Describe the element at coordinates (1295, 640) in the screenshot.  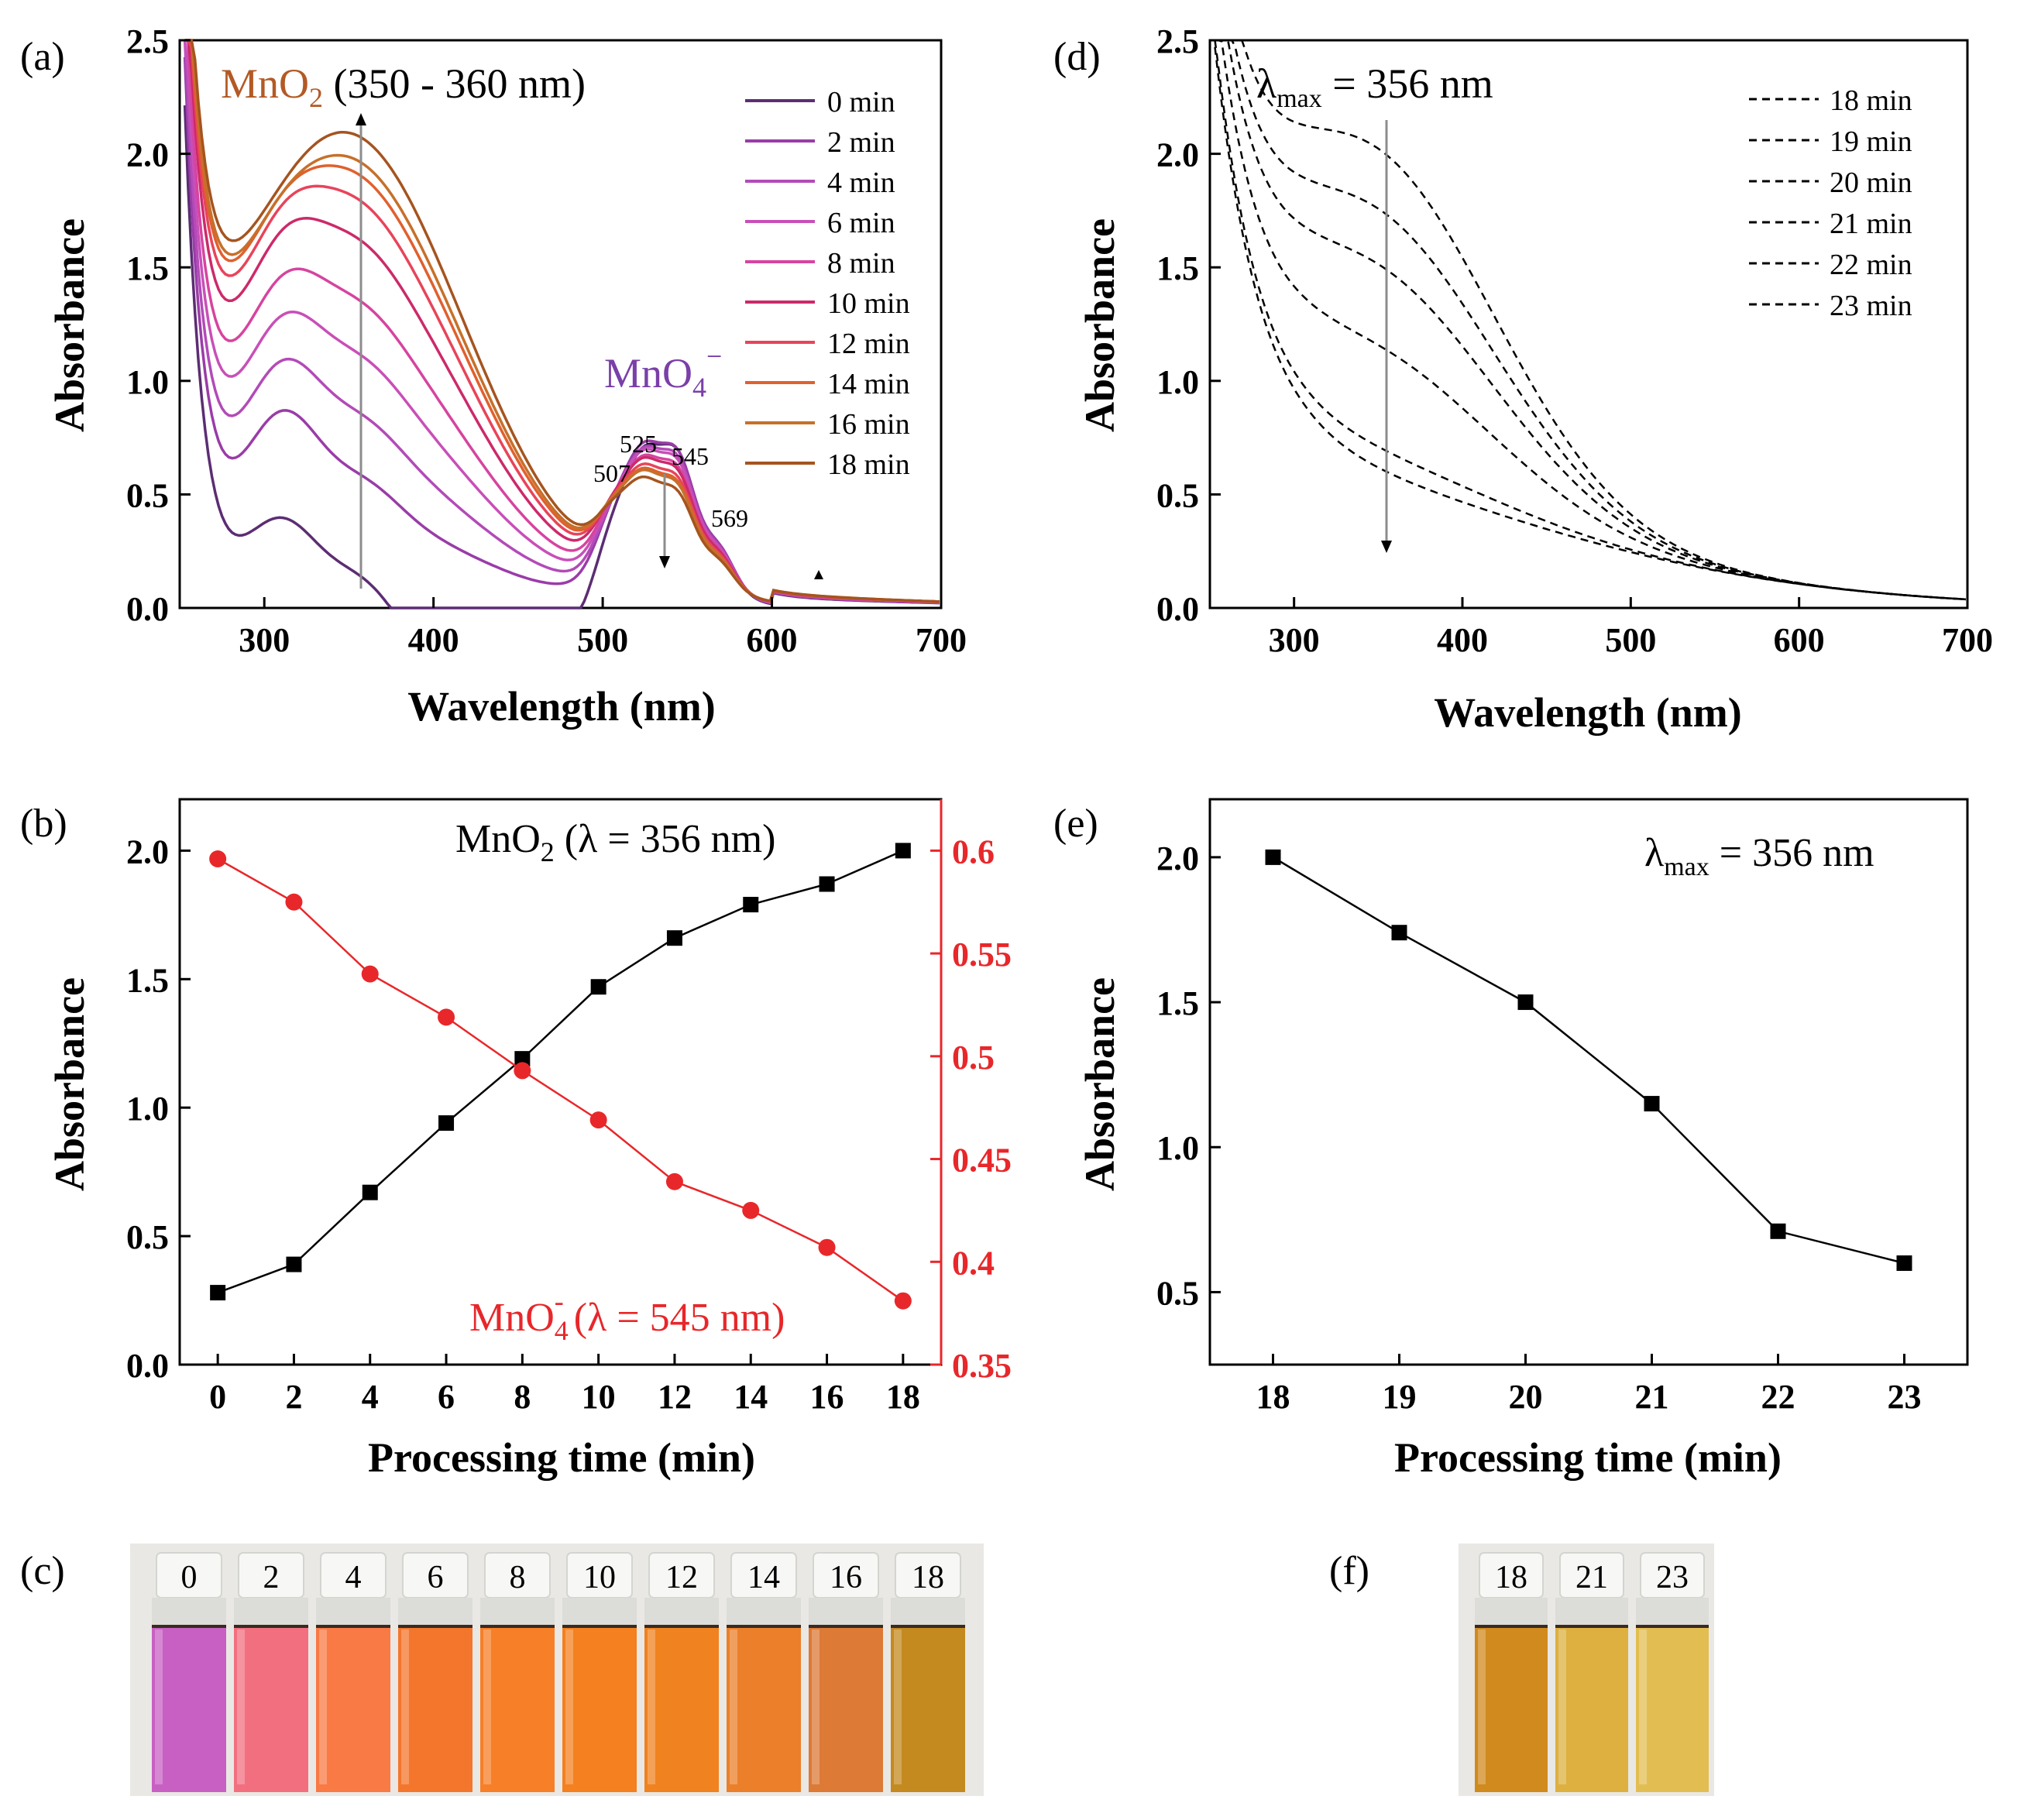
I see `x-tick-label-d: 300` at that location.